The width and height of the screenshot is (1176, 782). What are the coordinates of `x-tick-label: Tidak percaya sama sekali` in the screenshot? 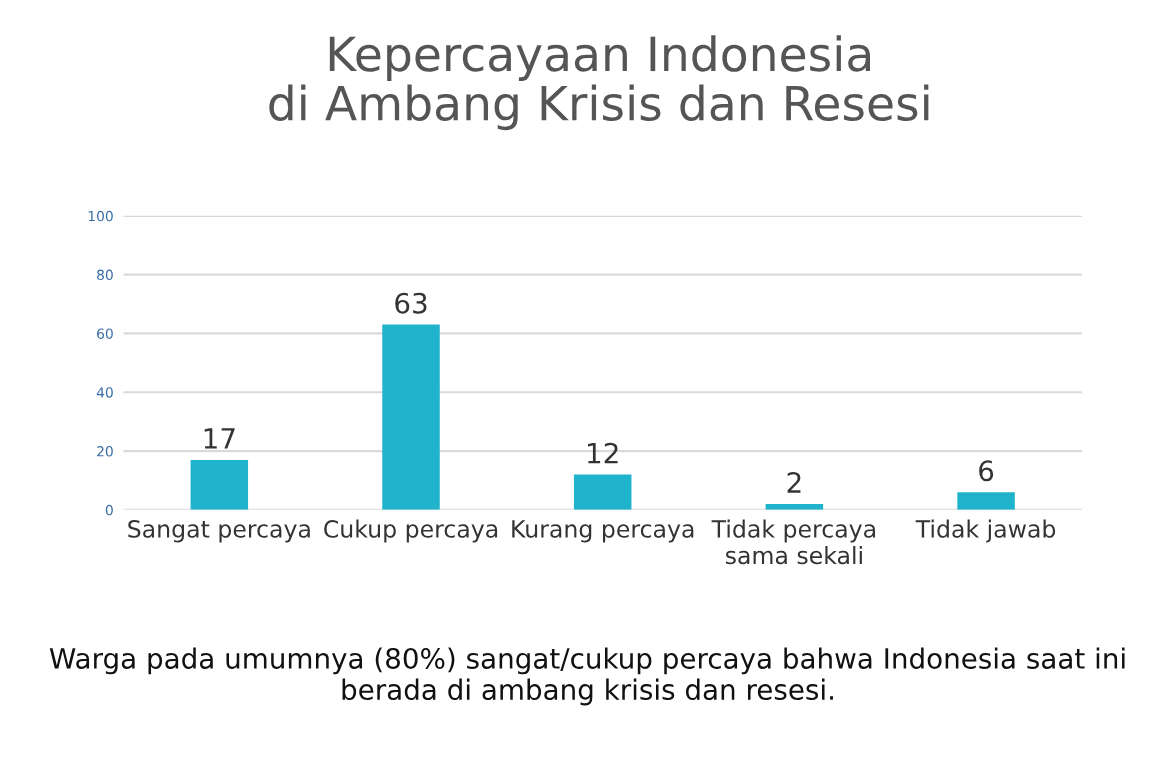 It's located at (793, 542).